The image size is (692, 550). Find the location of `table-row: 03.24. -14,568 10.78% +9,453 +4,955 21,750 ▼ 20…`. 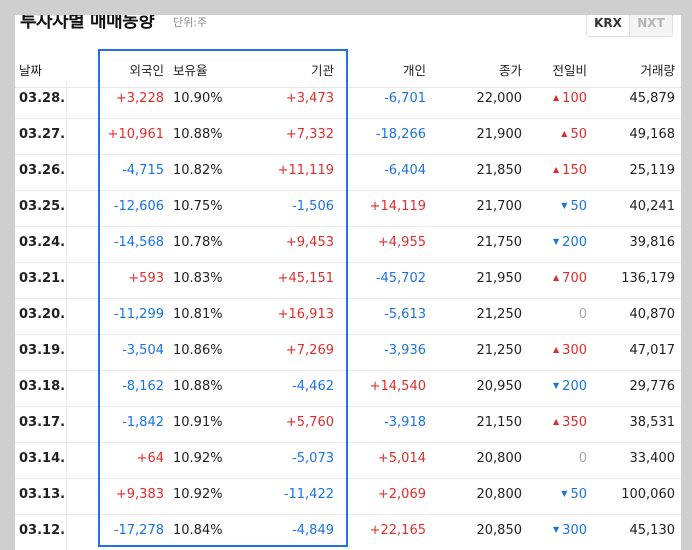

table-row: 03.24. -14,568 10.78% +9,453 +4,955 21,750 ▼ 20… is located at coordinates (348, 244).